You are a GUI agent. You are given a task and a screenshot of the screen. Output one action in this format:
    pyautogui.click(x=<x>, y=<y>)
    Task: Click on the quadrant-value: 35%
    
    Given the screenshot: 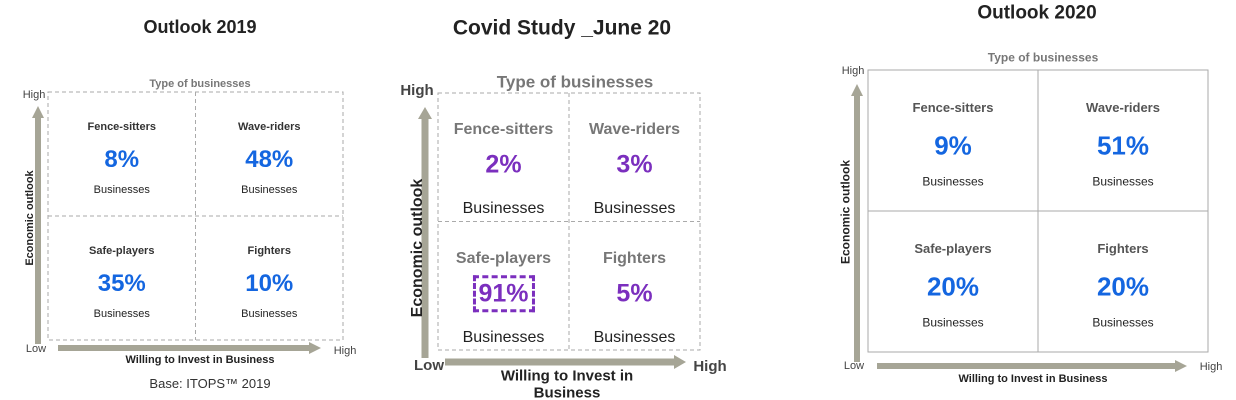 What is the action you would take?
    pyautogui.click(x=121, y=283)
    